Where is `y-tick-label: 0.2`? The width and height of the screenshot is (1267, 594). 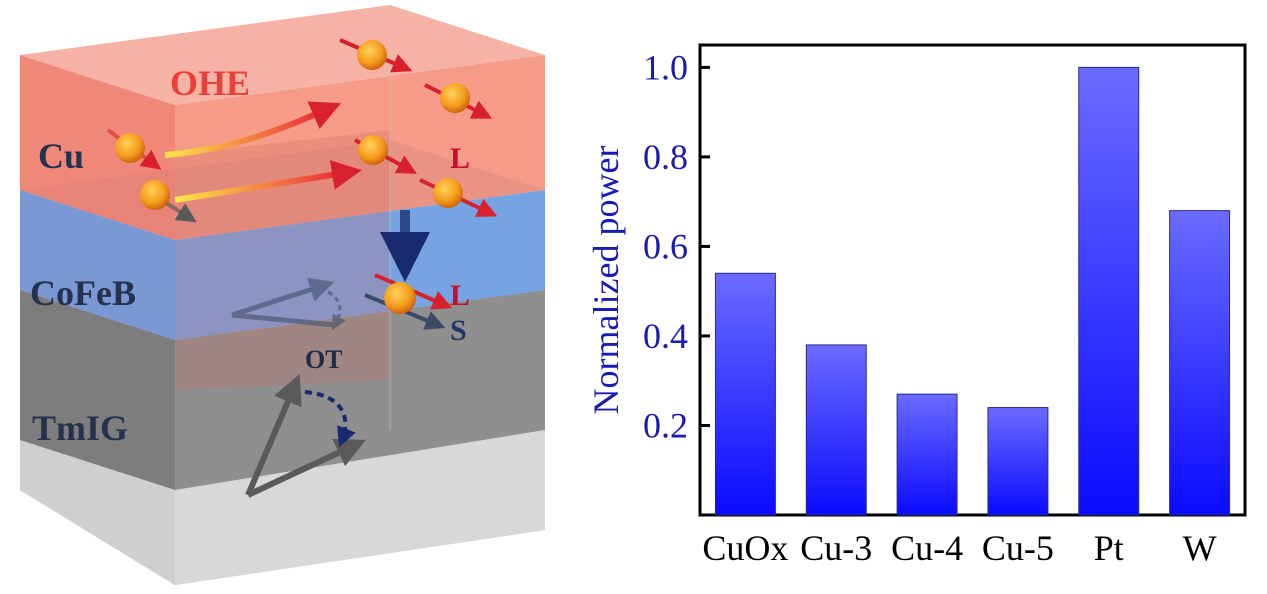
y-tick-label: 0.2 is located at coordinates (665, 425).